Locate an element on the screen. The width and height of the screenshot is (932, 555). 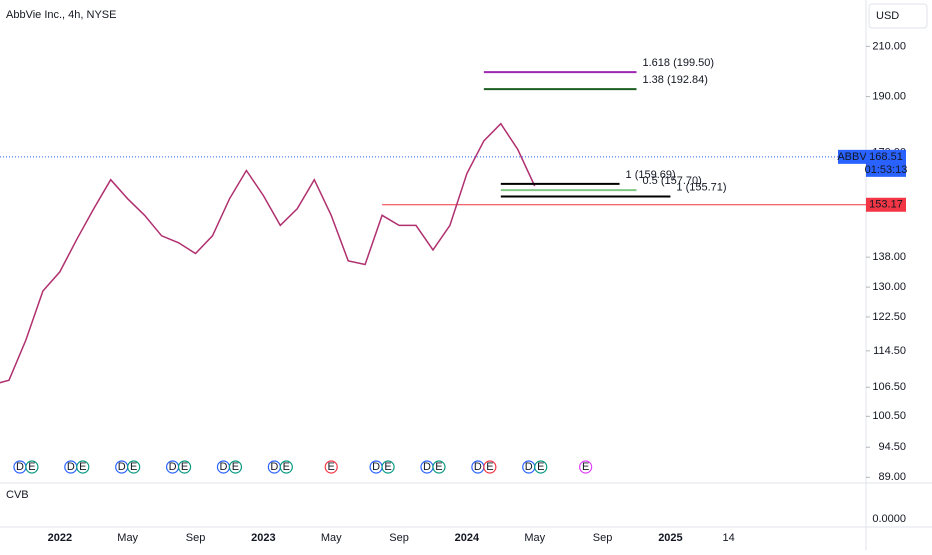
x-tick-label: 2025 is located at coordinates (670, 538).